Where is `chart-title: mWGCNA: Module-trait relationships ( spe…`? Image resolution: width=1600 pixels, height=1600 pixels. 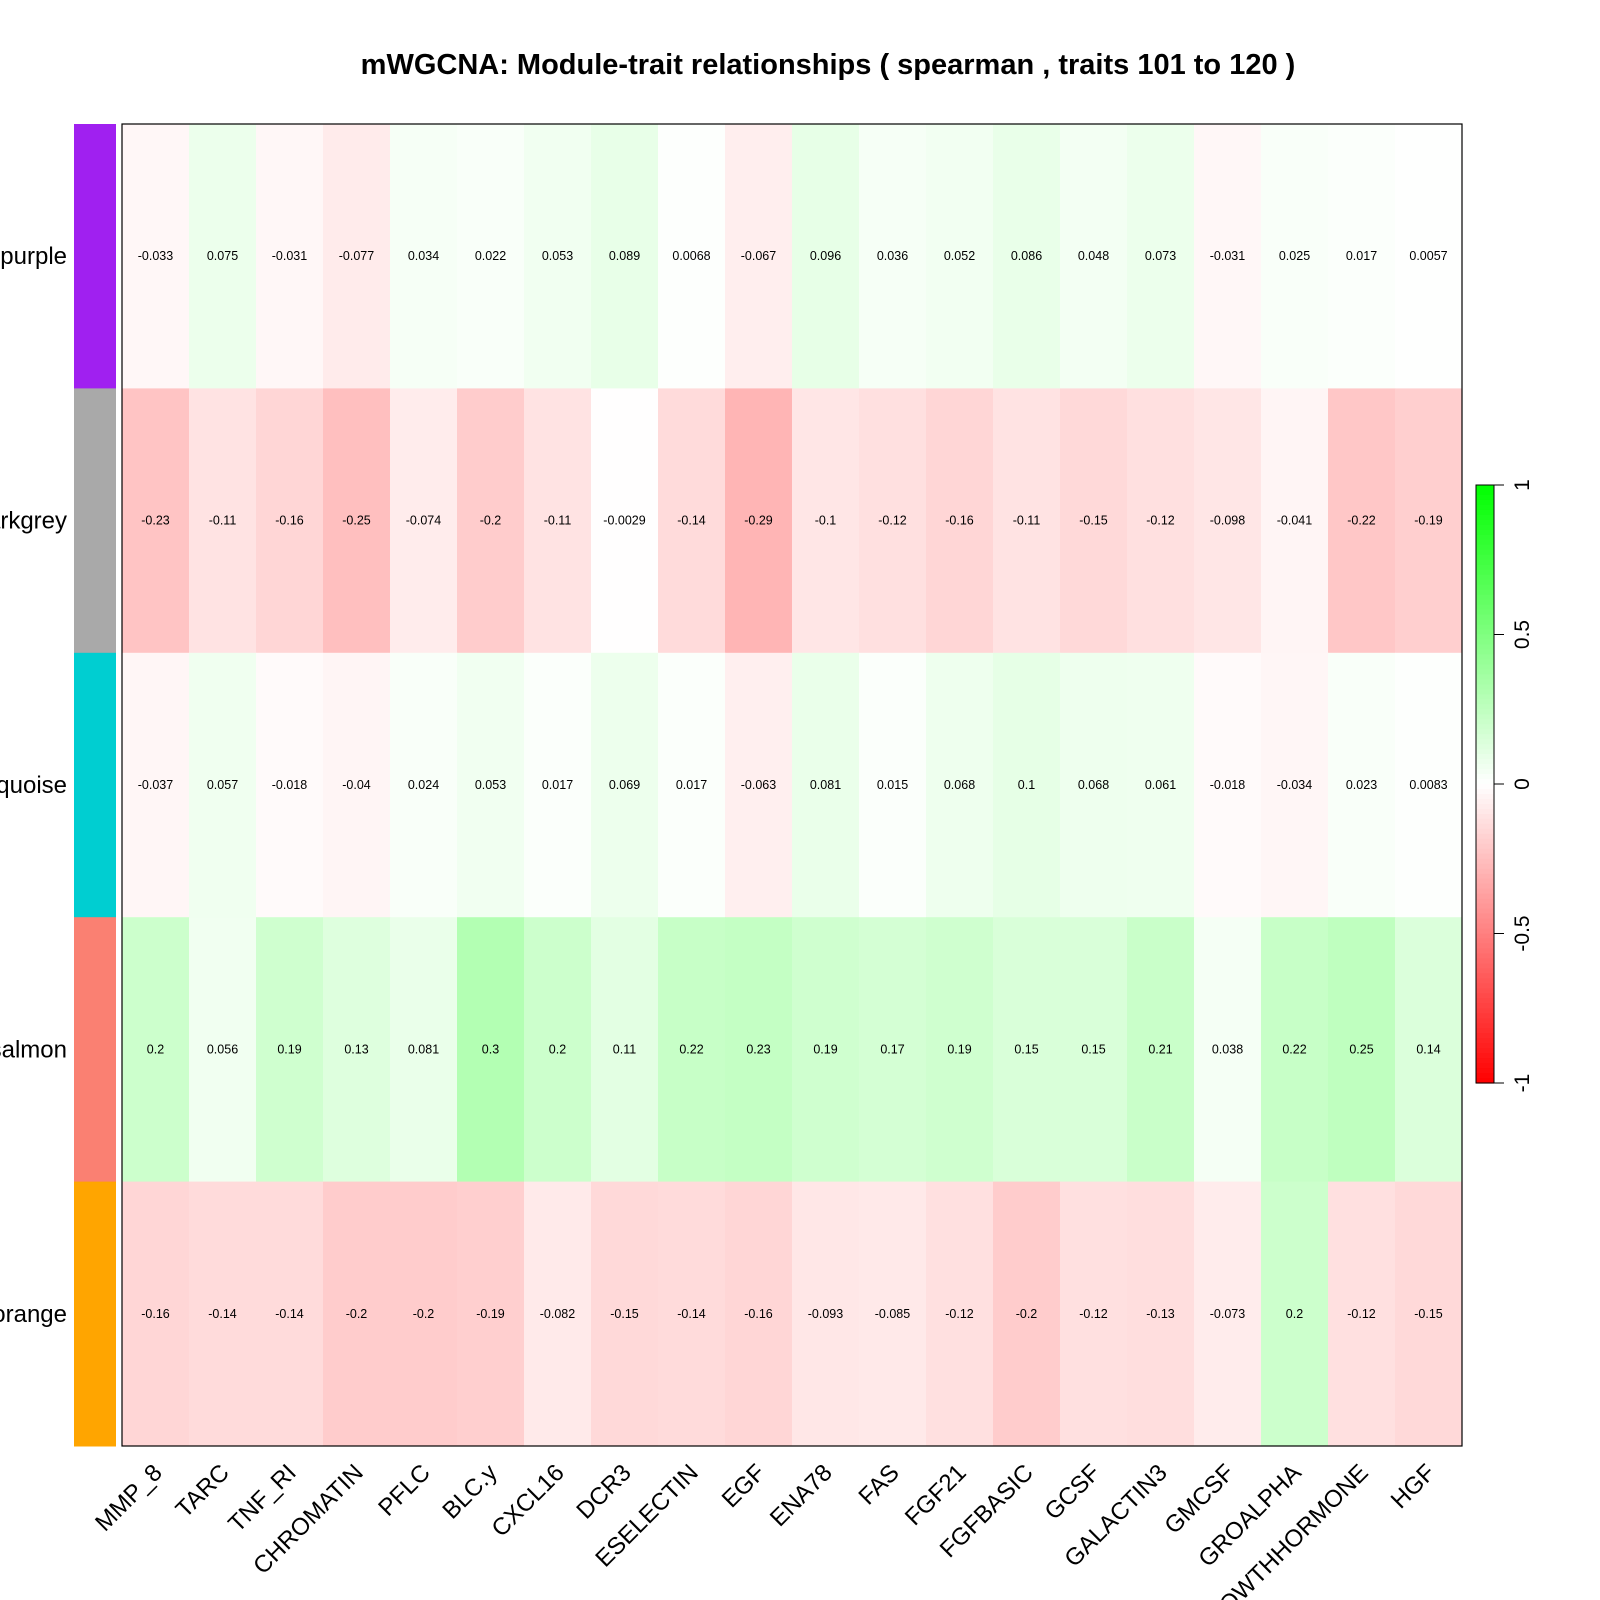 chart-title: mWGCNA: Module-trait relationships ( spe… is located at coordinates (828, 65).